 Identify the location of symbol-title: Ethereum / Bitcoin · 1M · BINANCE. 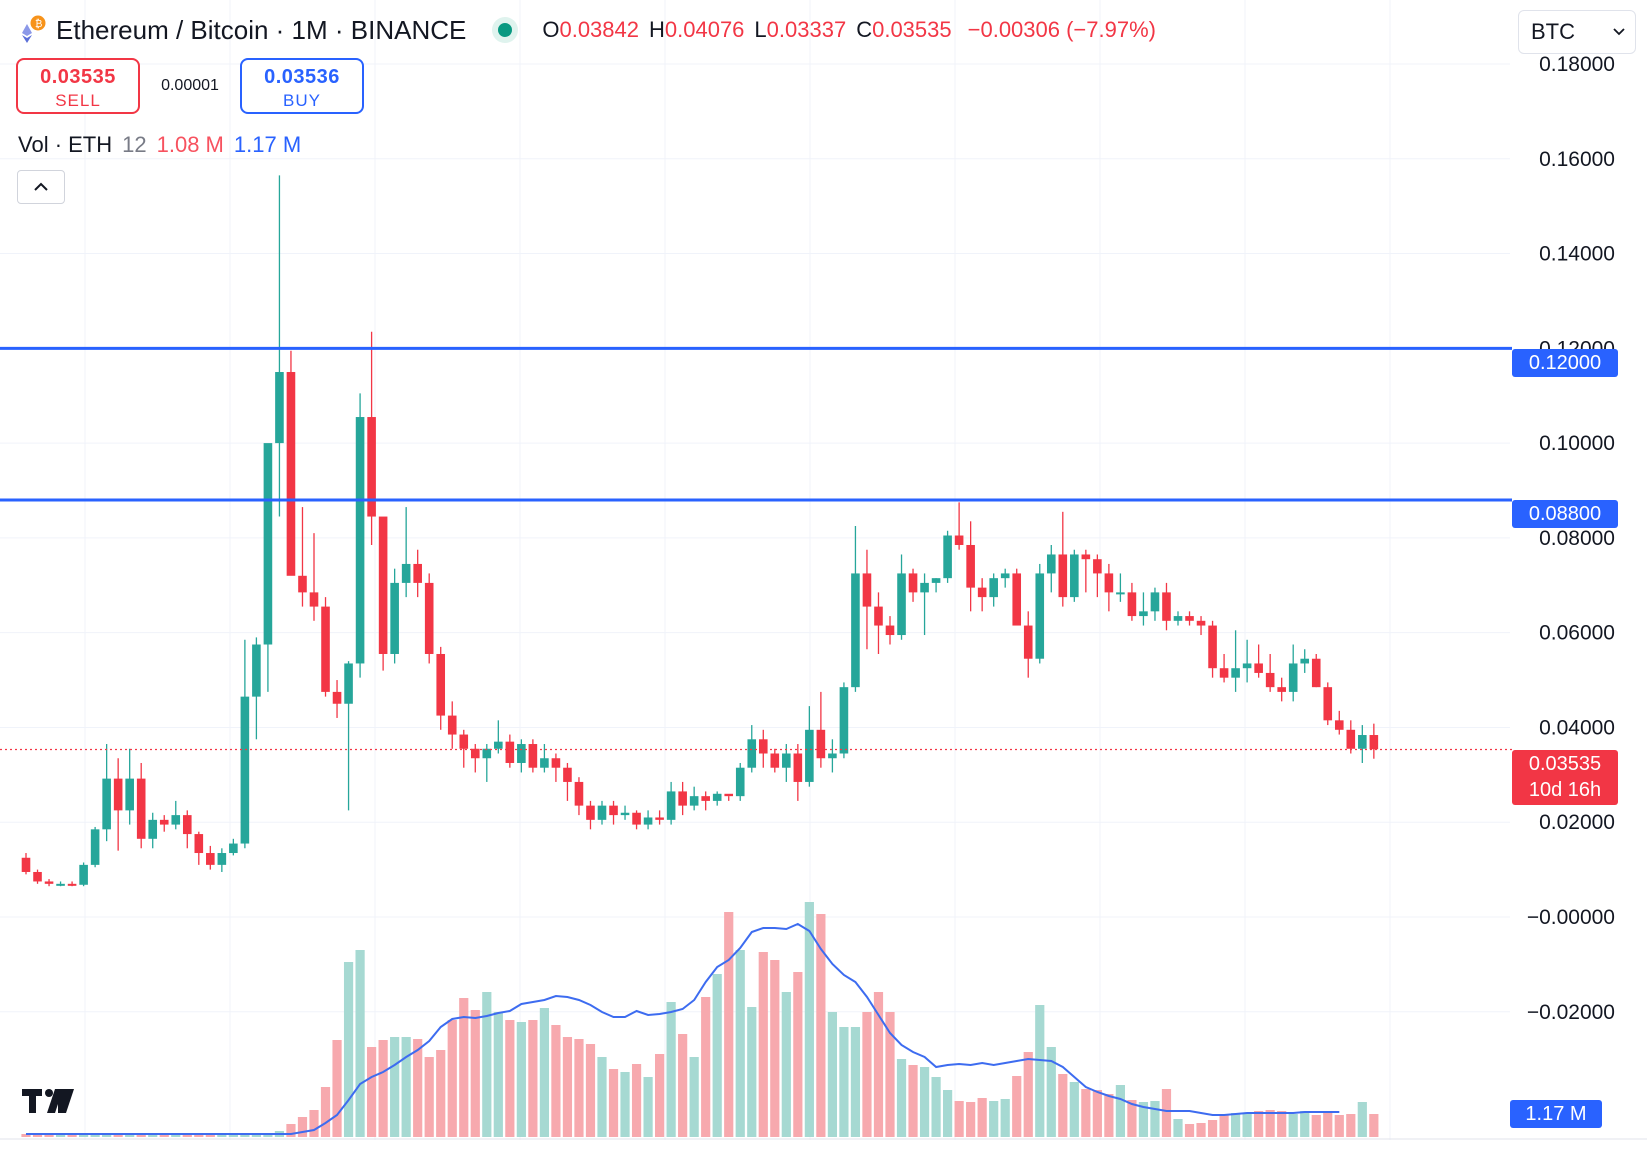
(261, 29).